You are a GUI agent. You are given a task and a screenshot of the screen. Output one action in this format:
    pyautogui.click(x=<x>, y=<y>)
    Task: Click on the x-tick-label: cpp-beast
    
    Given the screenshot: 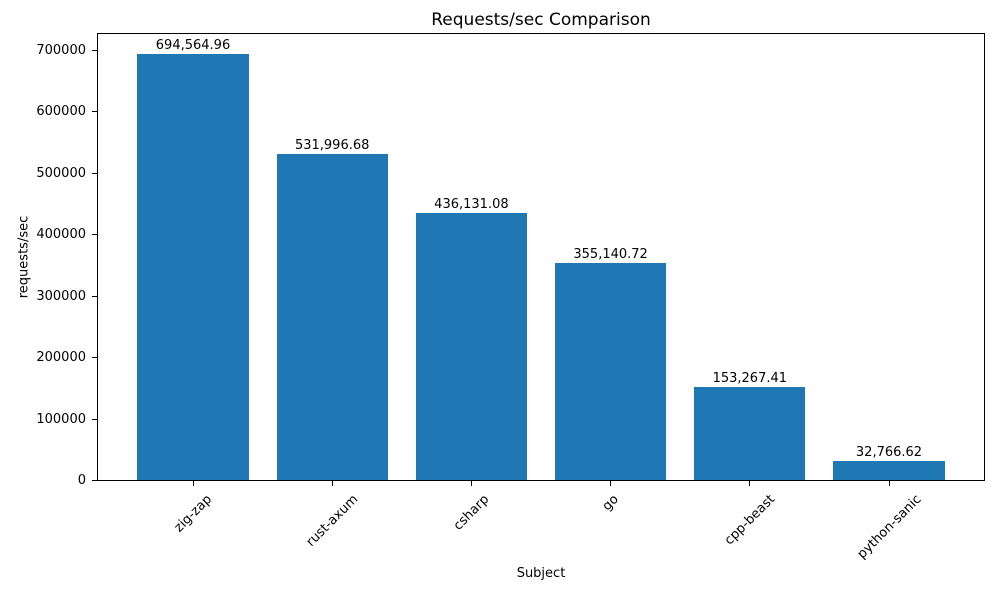 What is the action you would take?
    pyautogui.click(x=749, y=520)
    